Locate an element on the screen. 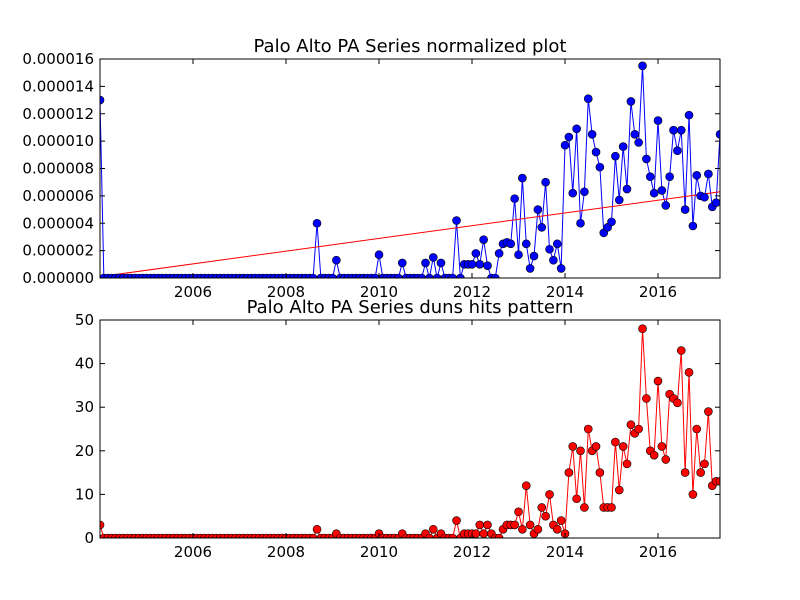  y-tick-label: 0.000000 is located at coordinates (58, 278).